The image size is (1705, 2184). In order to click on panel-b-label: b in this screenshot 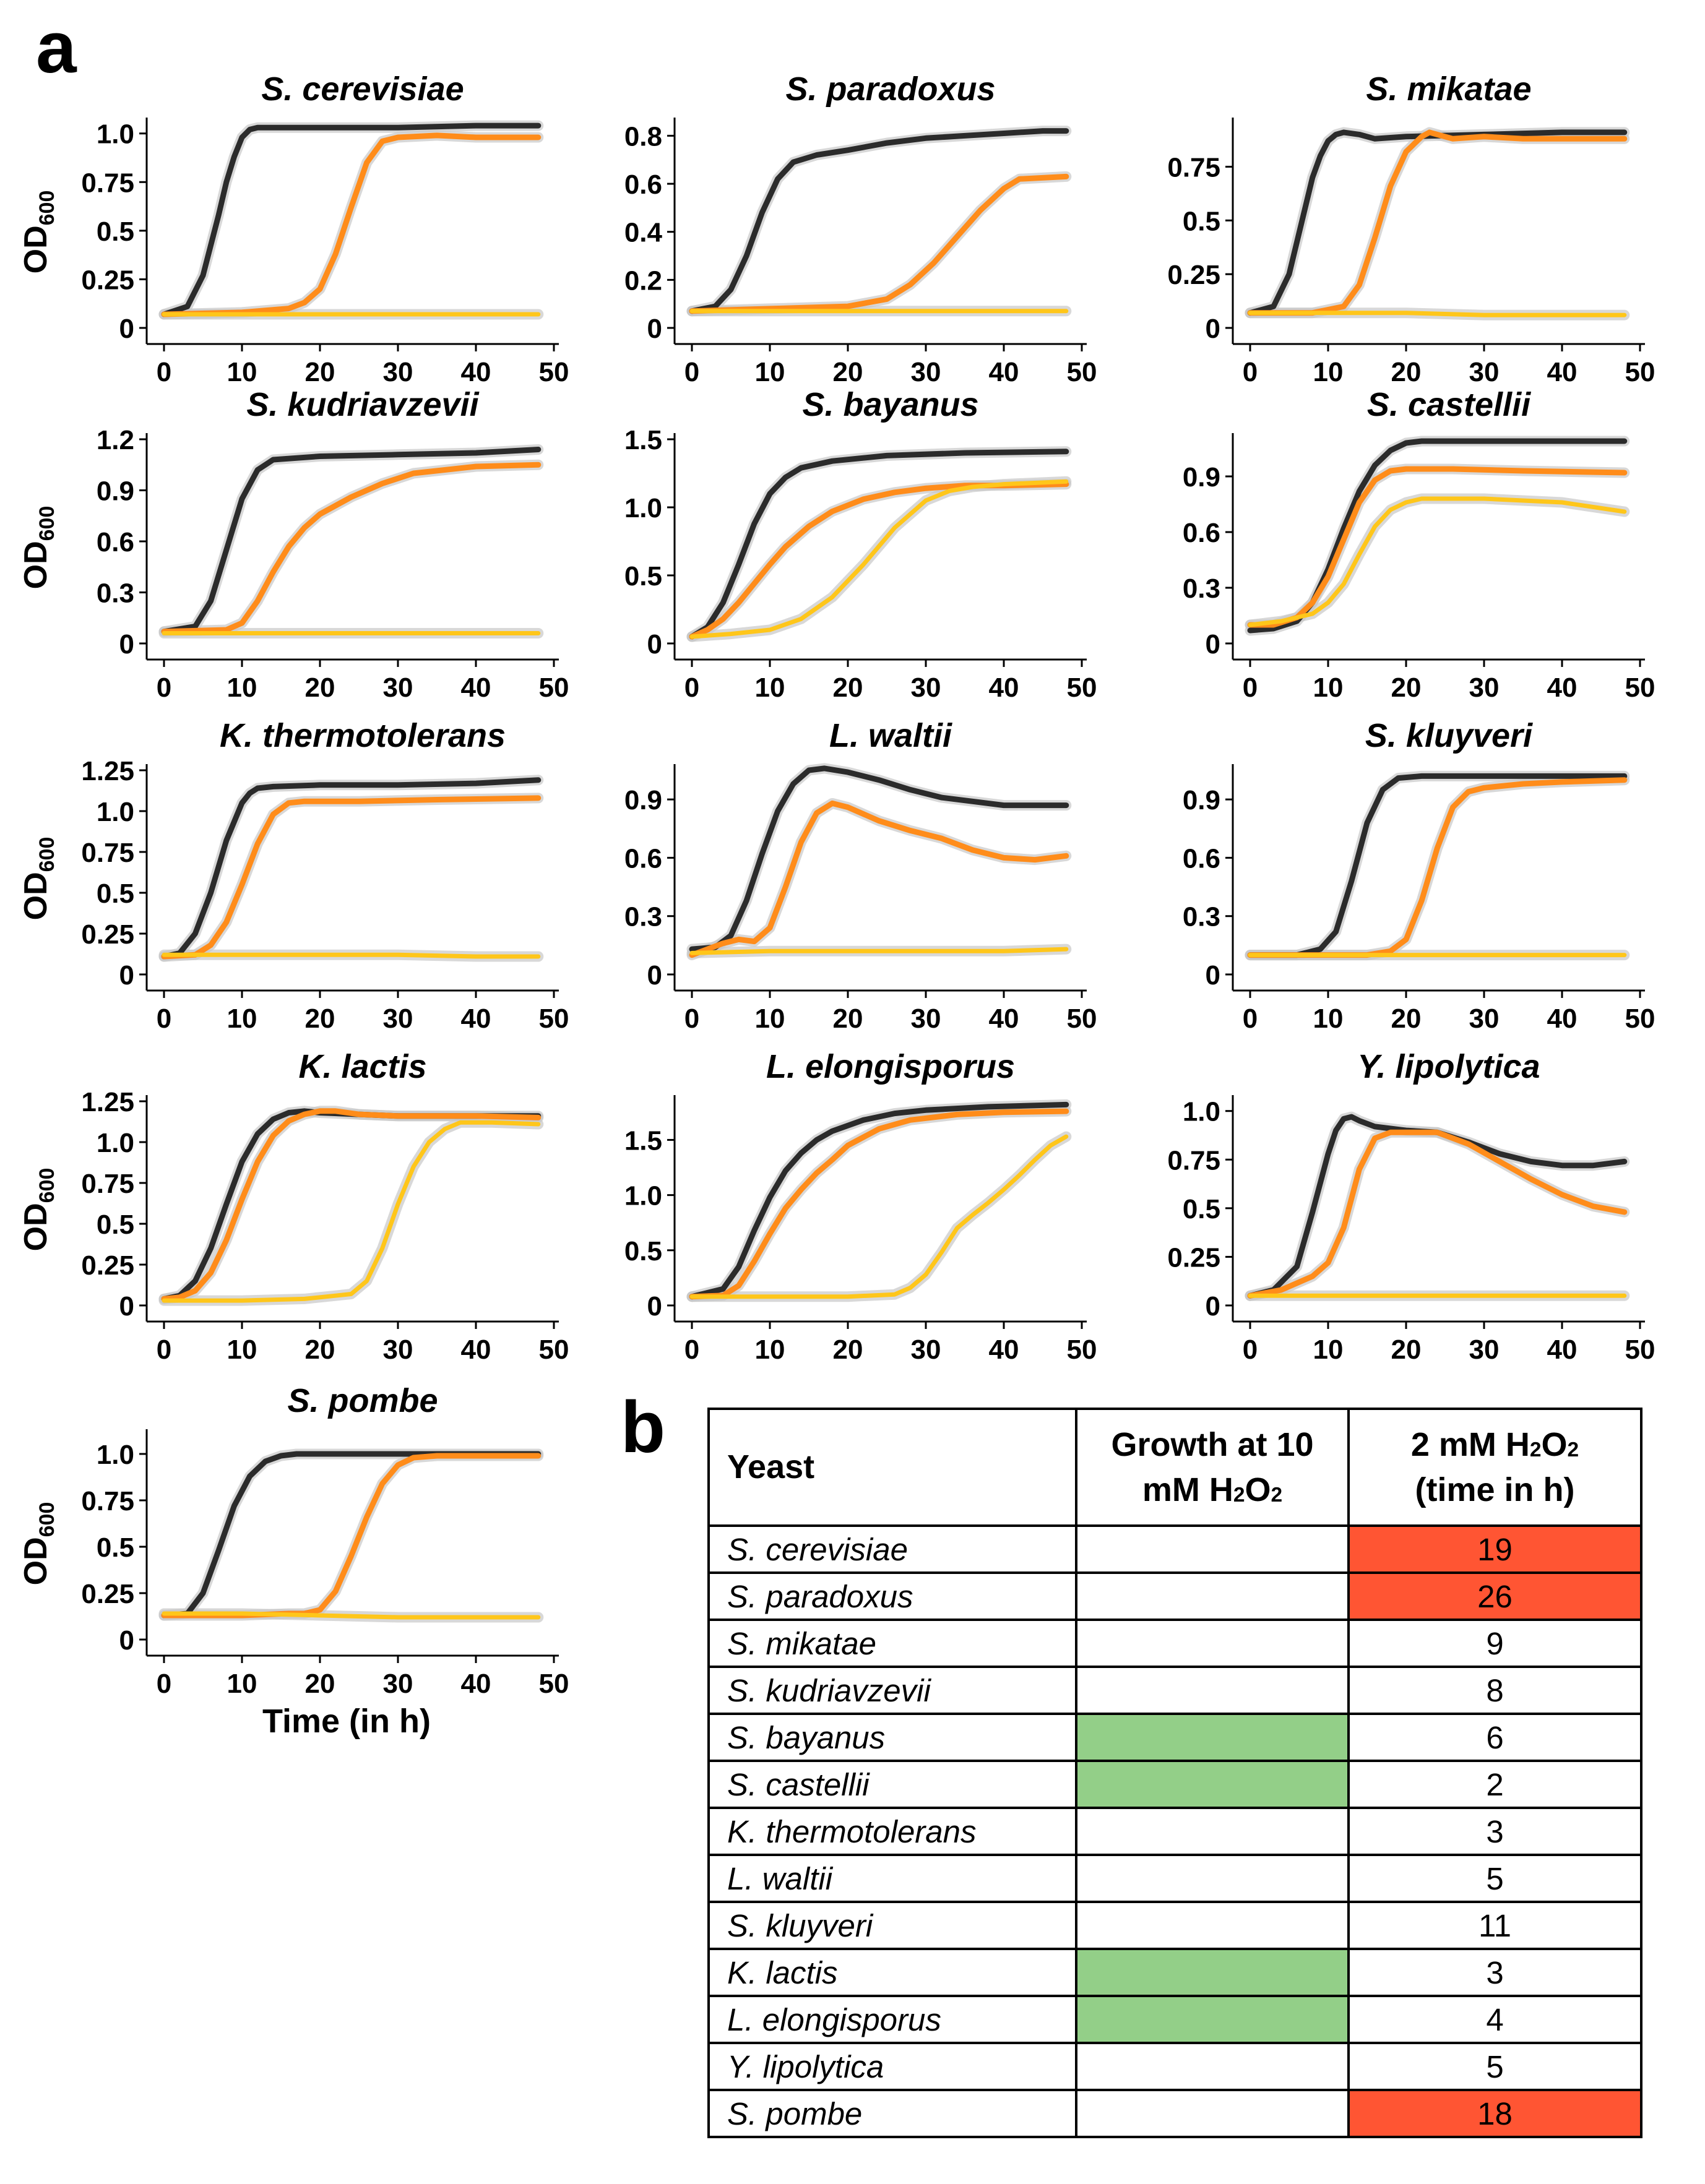, I will do `click(643, 1427)`.